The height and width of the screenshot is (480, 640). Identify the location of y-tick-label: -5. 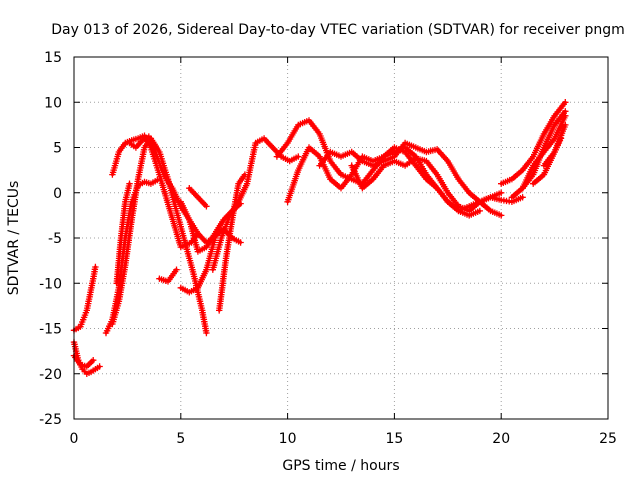
(55, 239).